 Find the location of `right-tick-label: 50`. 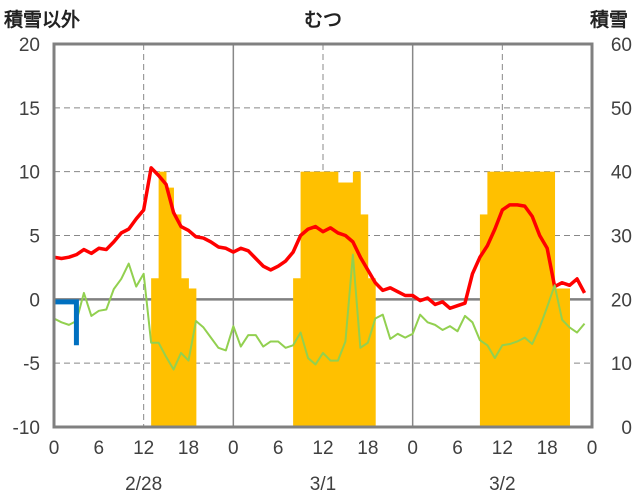

right-tick-label: 50 is located at coordinates (621, 109).